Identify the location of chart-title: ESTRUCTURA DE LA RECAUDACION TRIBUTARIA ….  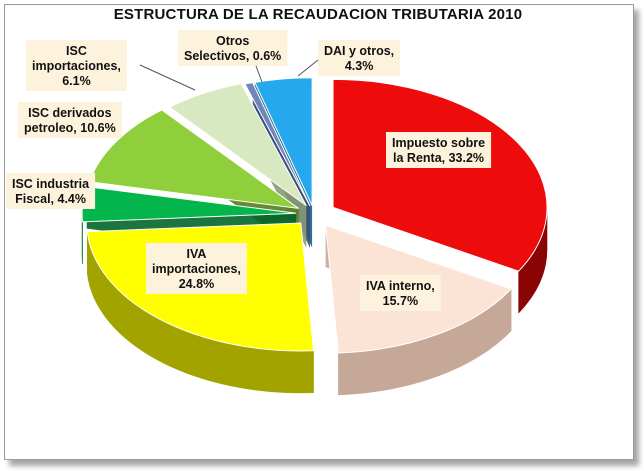
(318, 14).